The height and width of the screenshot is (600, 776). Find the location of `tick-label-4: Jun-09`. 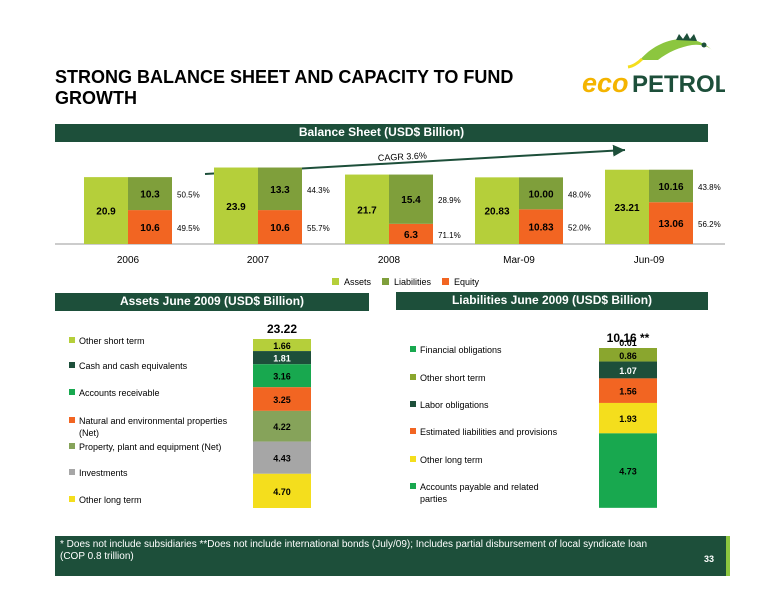

tick-label-4: Jun-09 is located at coordinates (649, 260).